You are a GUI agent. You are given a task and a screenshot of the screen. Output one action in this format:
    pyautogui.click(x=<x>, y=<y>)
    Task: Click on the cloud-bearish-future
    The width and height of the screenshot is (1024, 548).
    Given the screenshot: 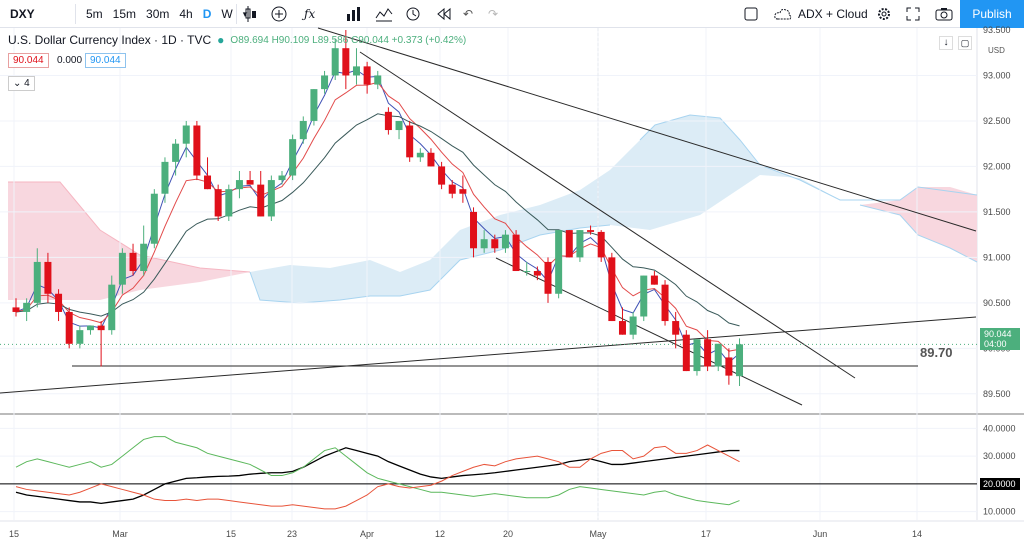 What is the action you would take?
    pyautogui.click(x=908, y=224)
    